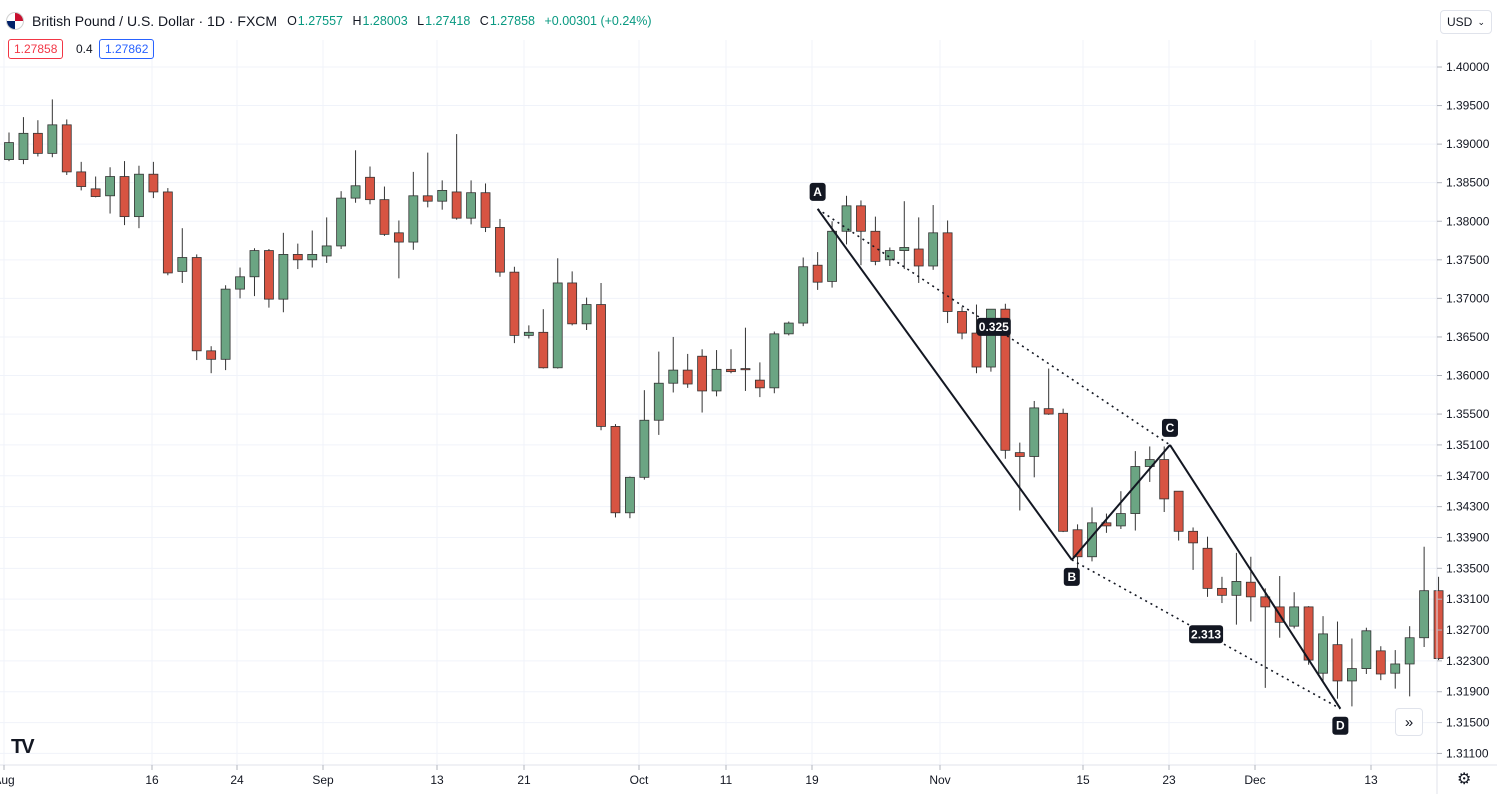 This screenshot has width=1497, height=794. Describe the element at coordinates (1206, 634) in the screenshot. I see `ratio-label-bg` at that location.